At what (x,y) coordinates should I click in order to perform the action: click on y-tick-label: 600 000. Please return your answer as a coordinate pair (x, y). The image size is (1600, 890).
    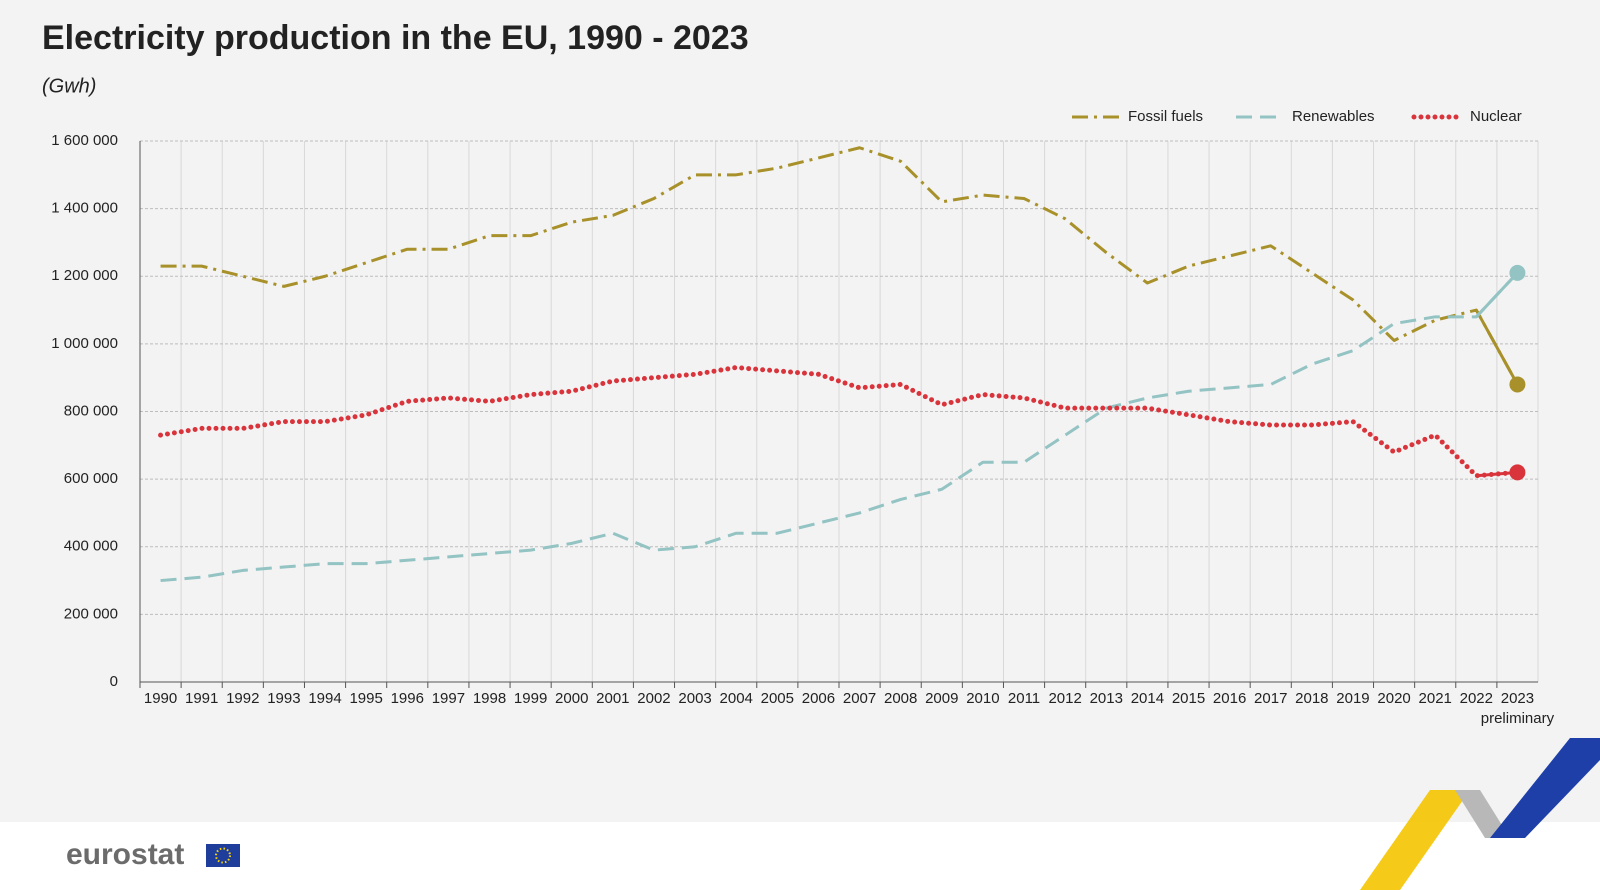
    Looking at the image, I should click on (91, 478).